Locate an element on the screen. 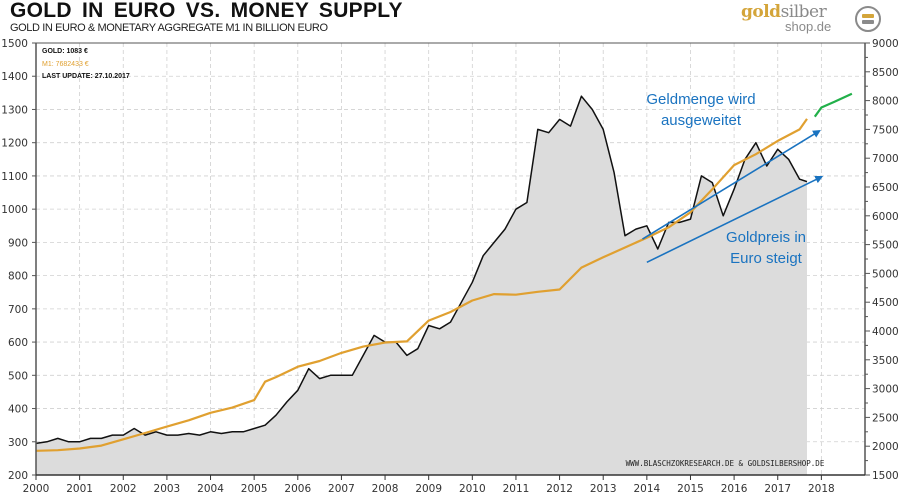 This screenshot has width=900, height=497. x-tick-label: 2011 is located at coordinates (516, 489).